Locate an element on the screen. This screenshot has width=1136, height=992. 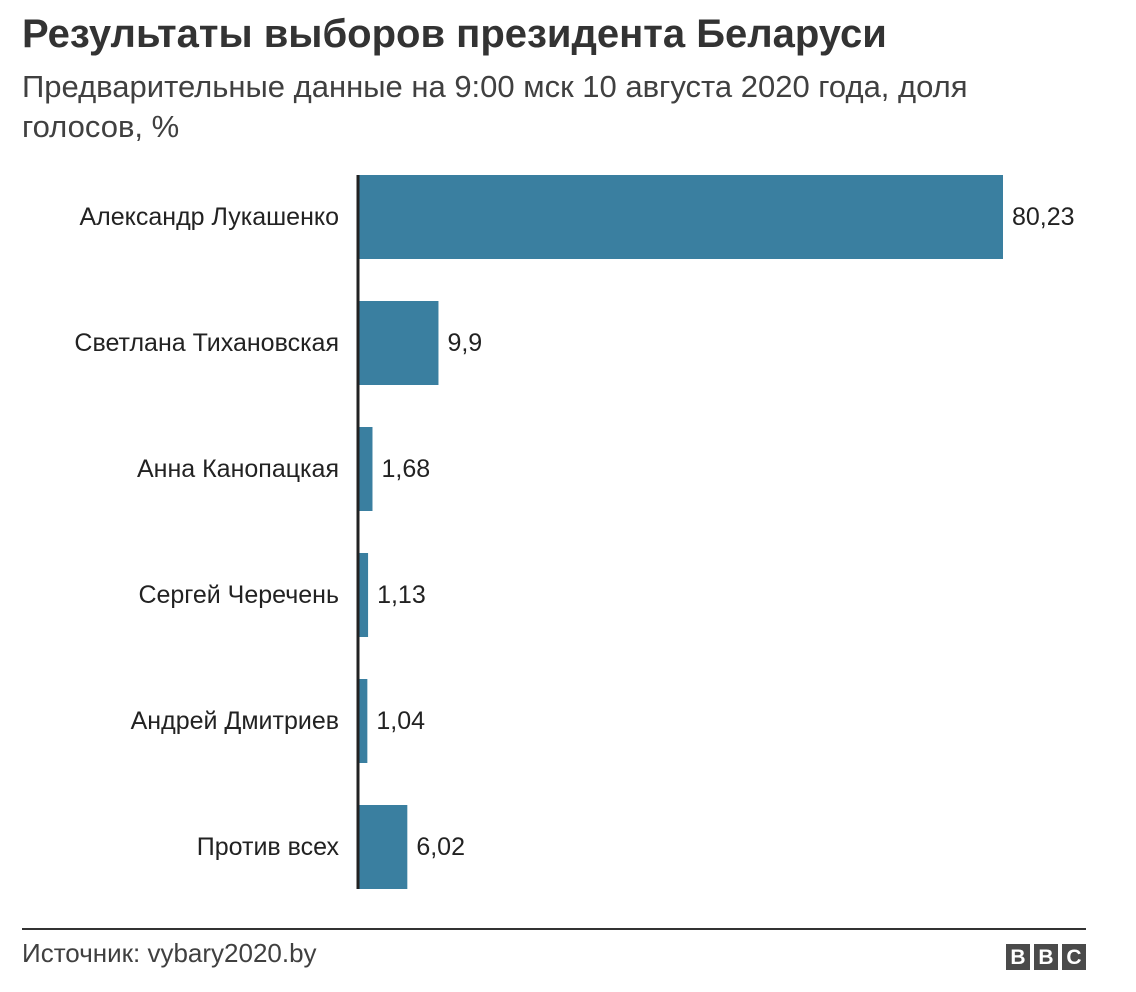
bbc-logo-letter-2: B is located at coordinates (1046, 957).